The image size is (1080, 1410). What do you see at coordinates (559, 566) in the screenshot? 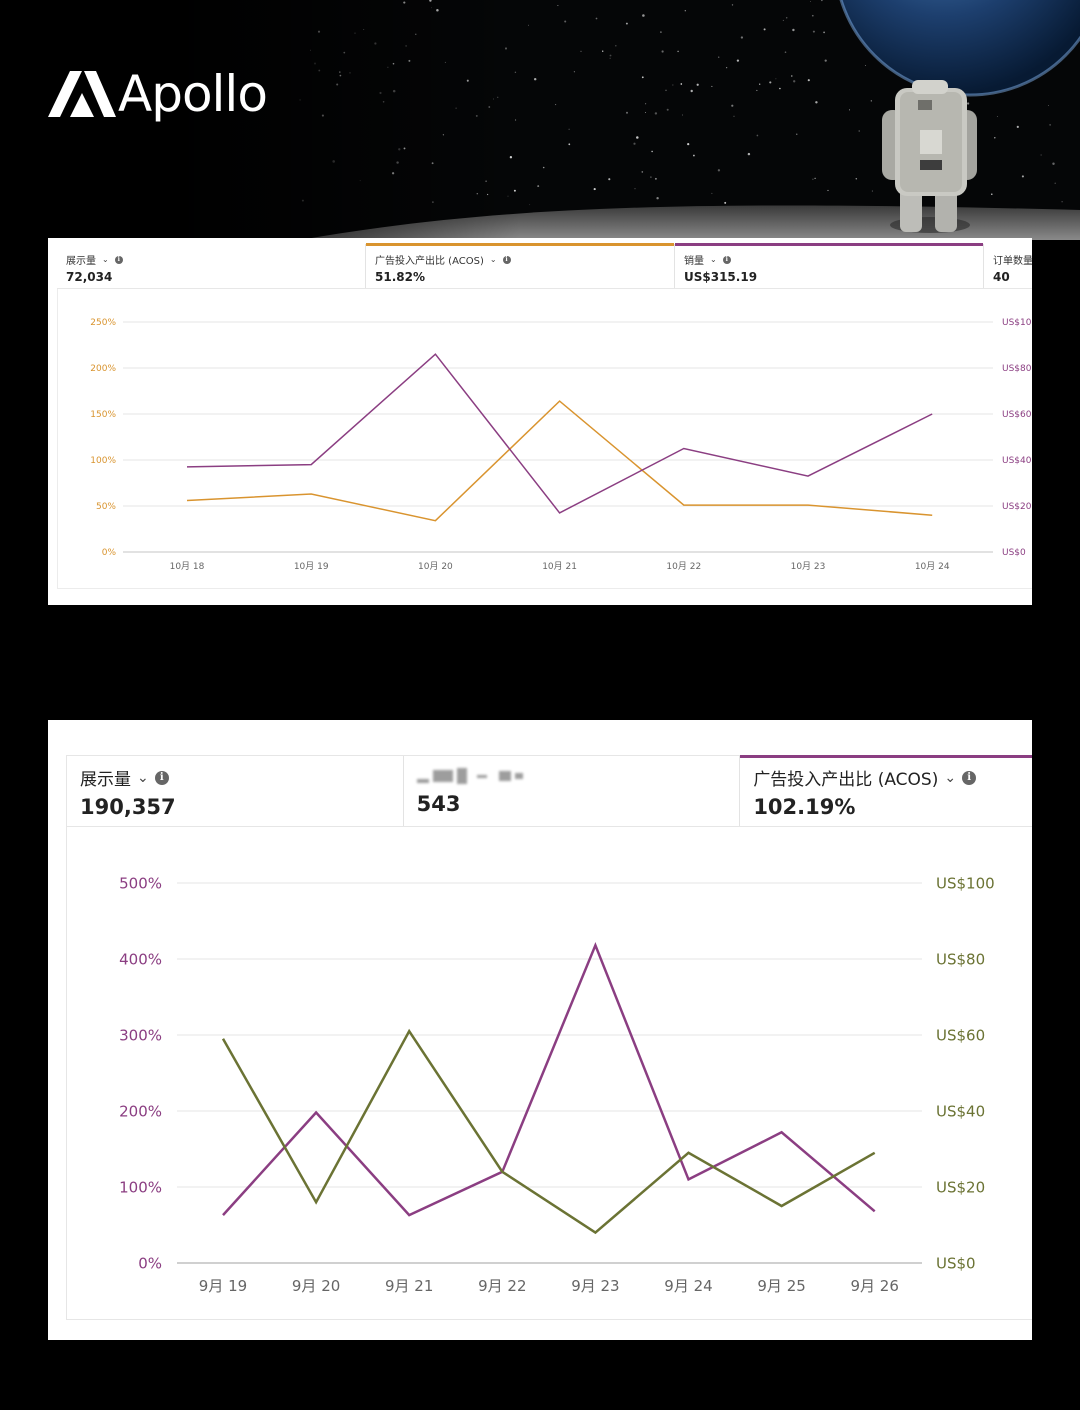
I see `x-tick-label: 10月 21` at bounding box center [559, 566].